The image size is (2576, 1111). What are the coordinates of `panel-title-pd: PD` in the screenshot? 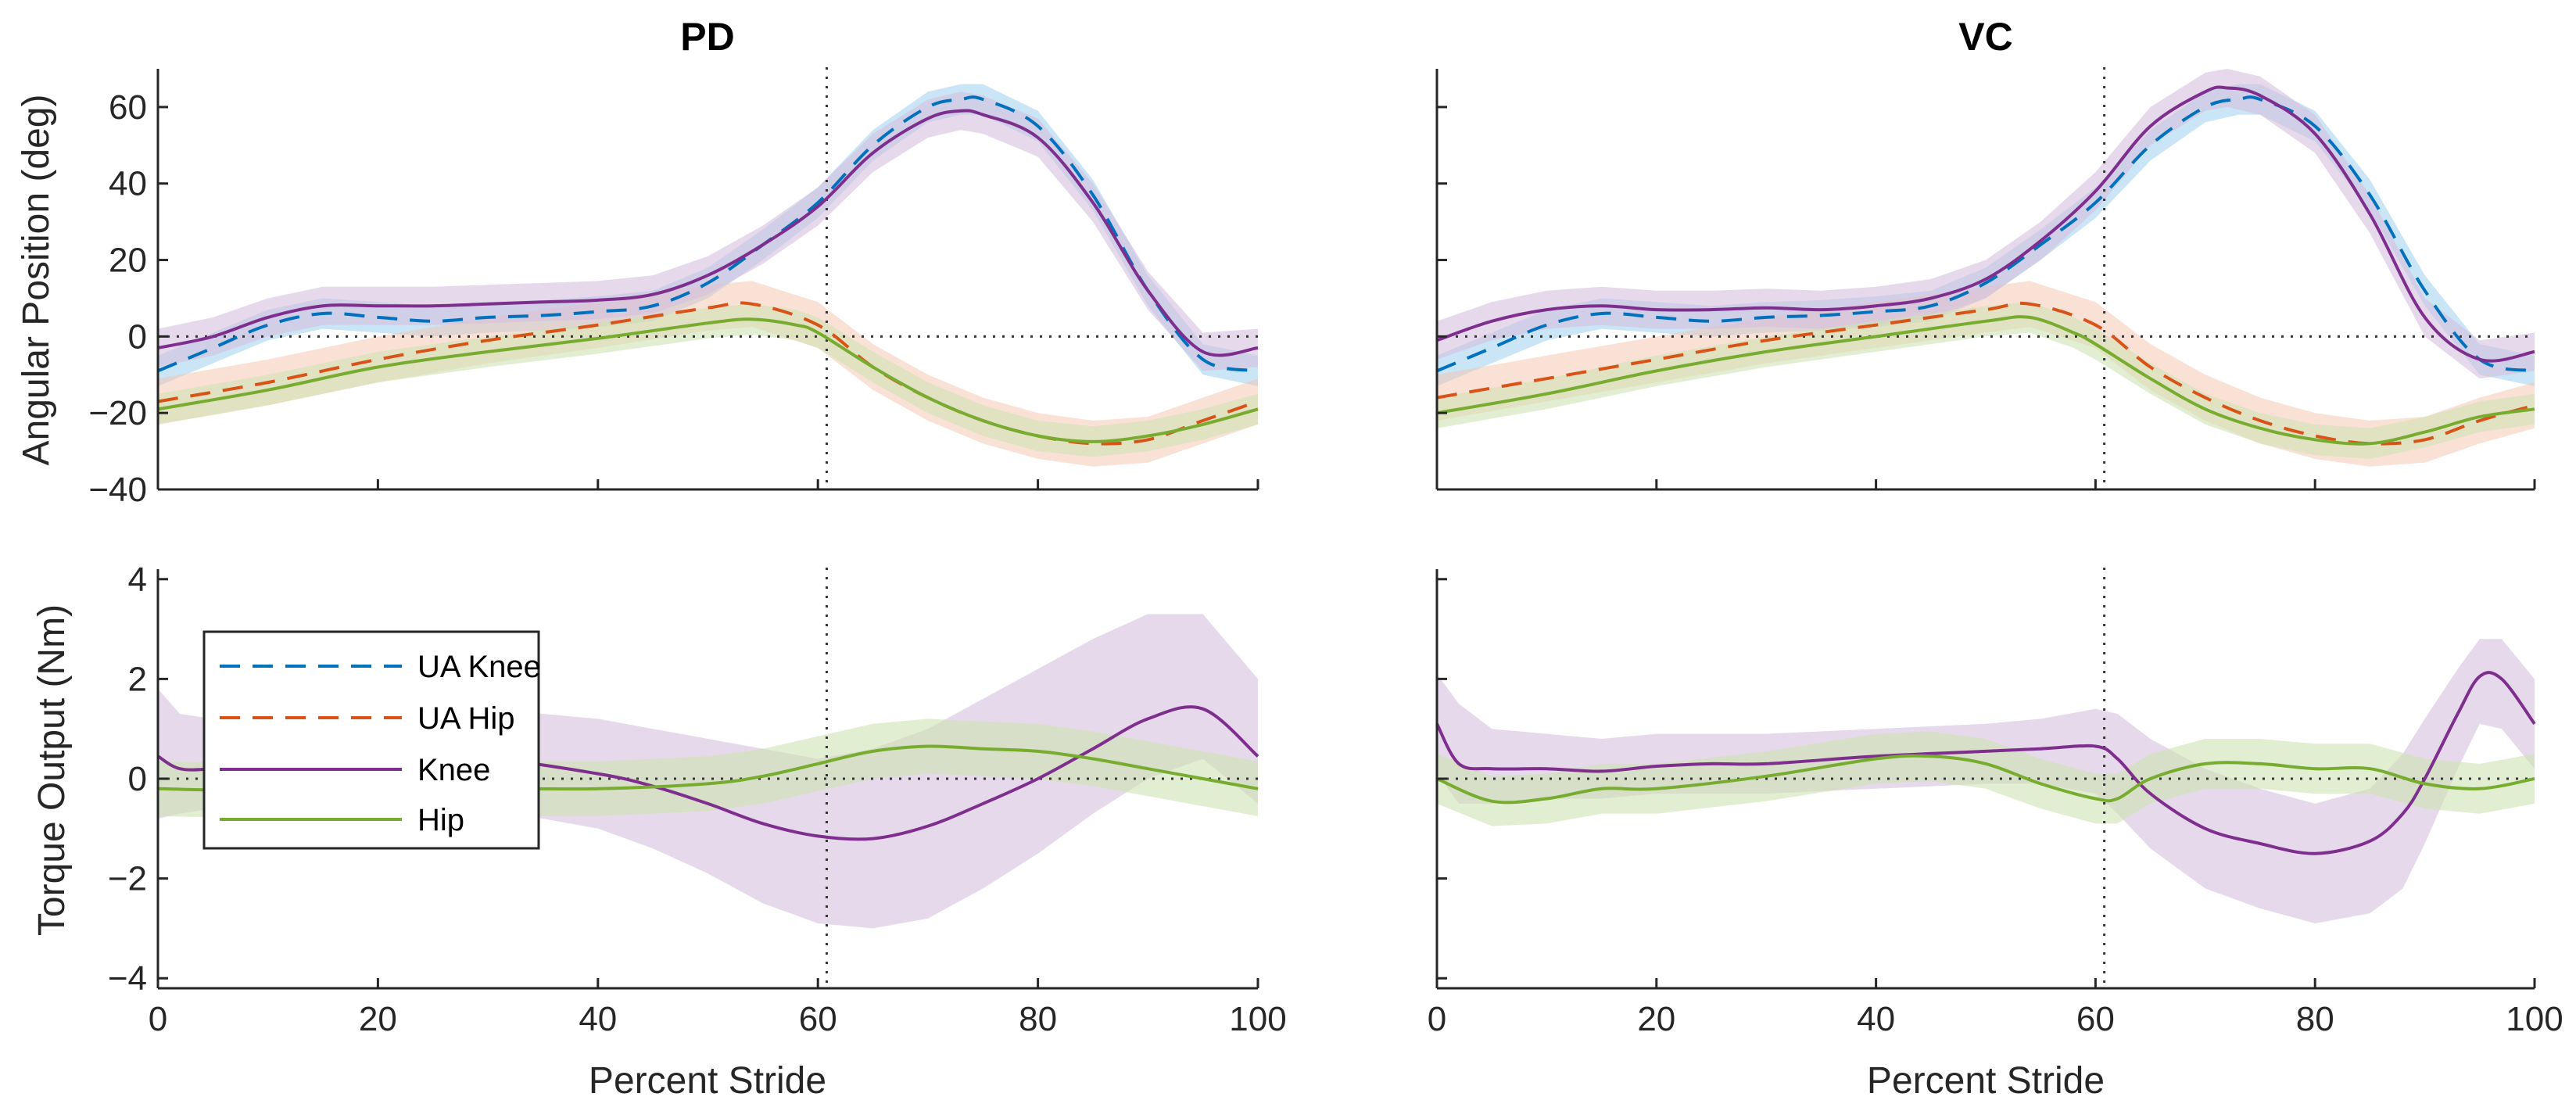 It's located at (707, 37).